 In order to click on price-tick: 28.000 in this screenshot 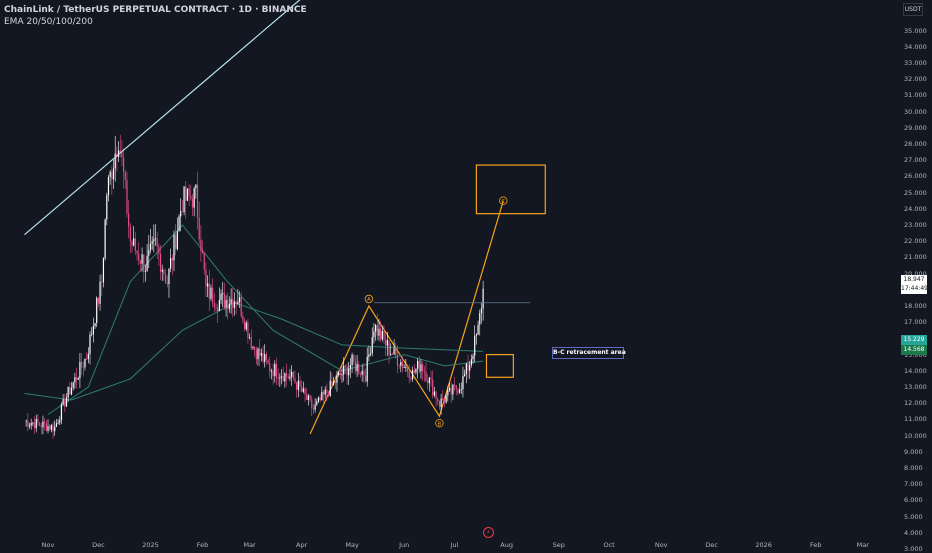, I will do `click(915, 144)`.